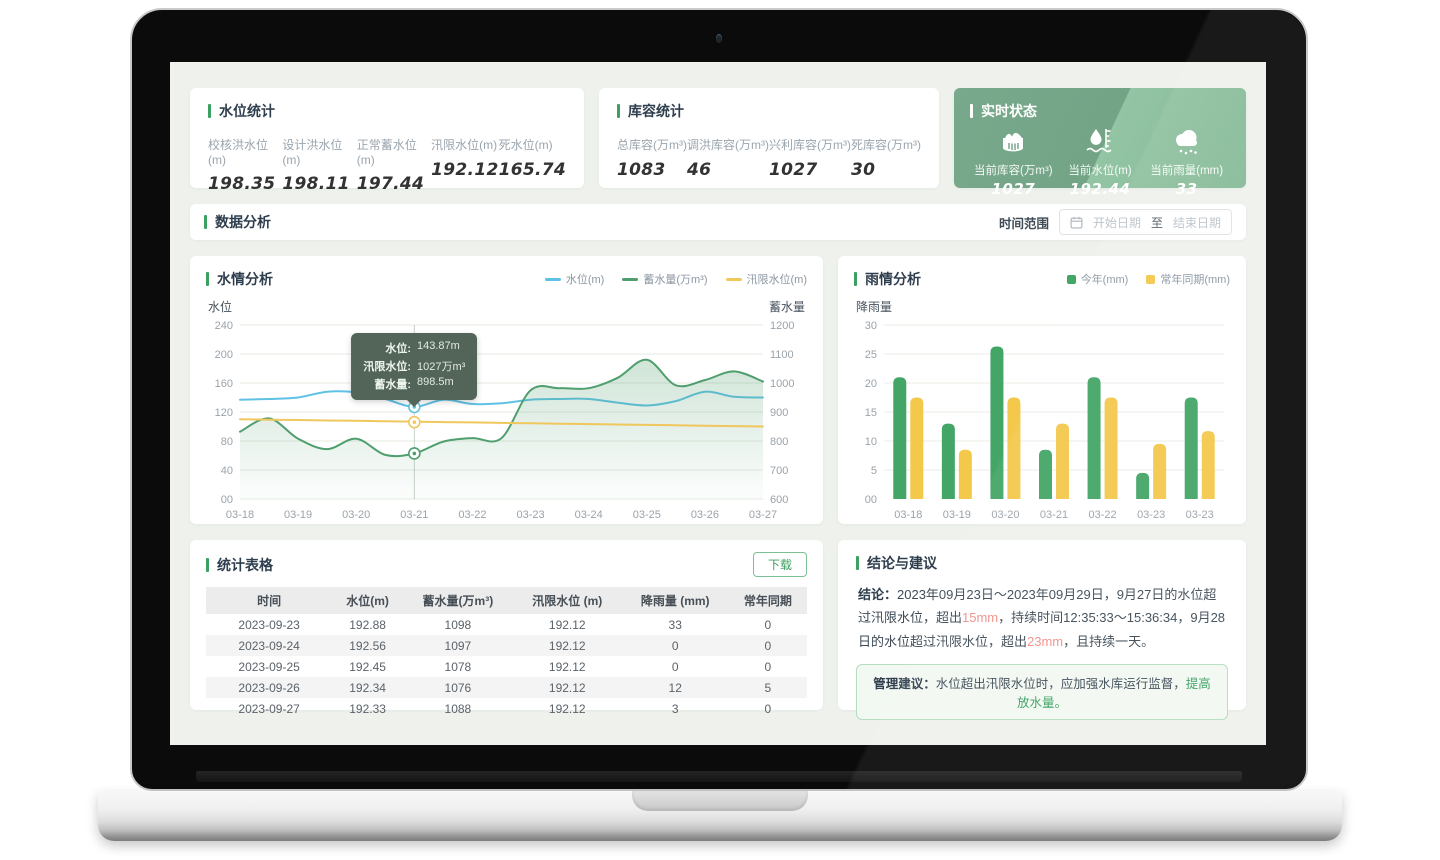 This screenshot has width=1440, height=860. Describe the element at coordinates (871, 442) in the screenshot. I see `y-axis-tick: 10` at that location.